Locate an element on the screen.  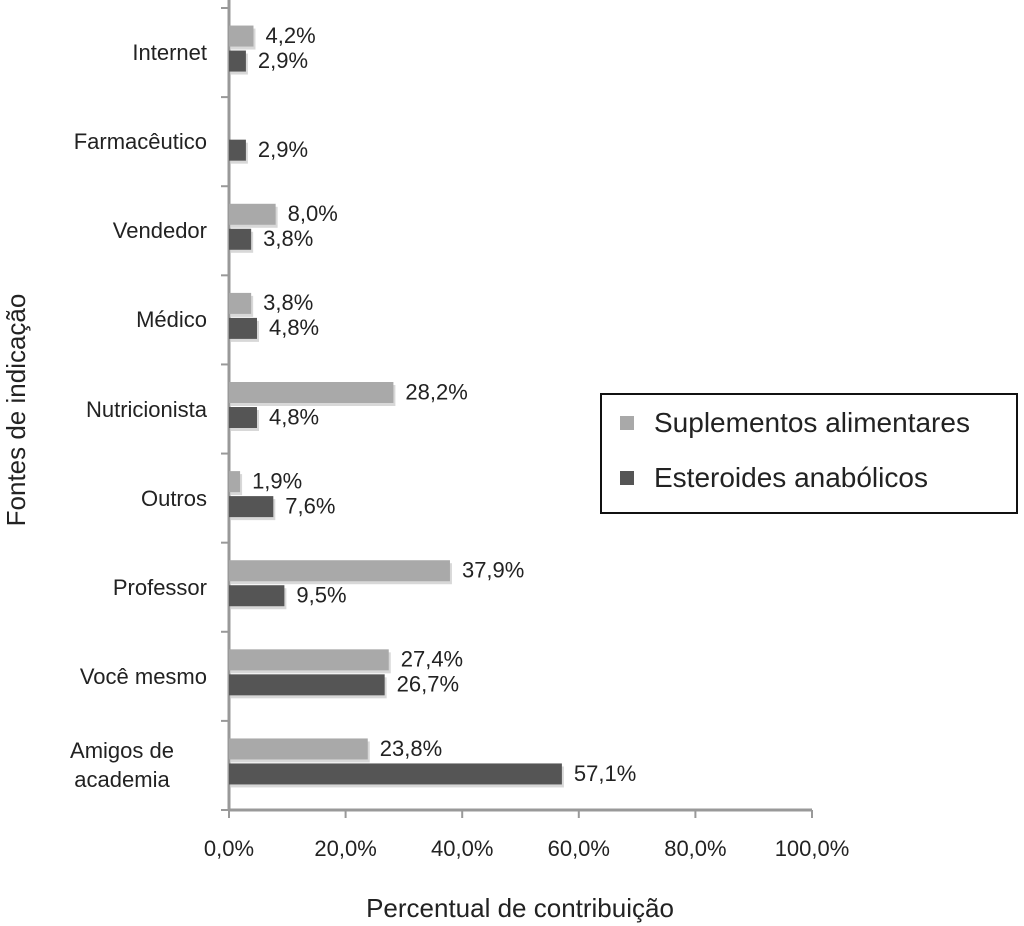
y-tick-label: Internet is located at coordinates (169, 53).